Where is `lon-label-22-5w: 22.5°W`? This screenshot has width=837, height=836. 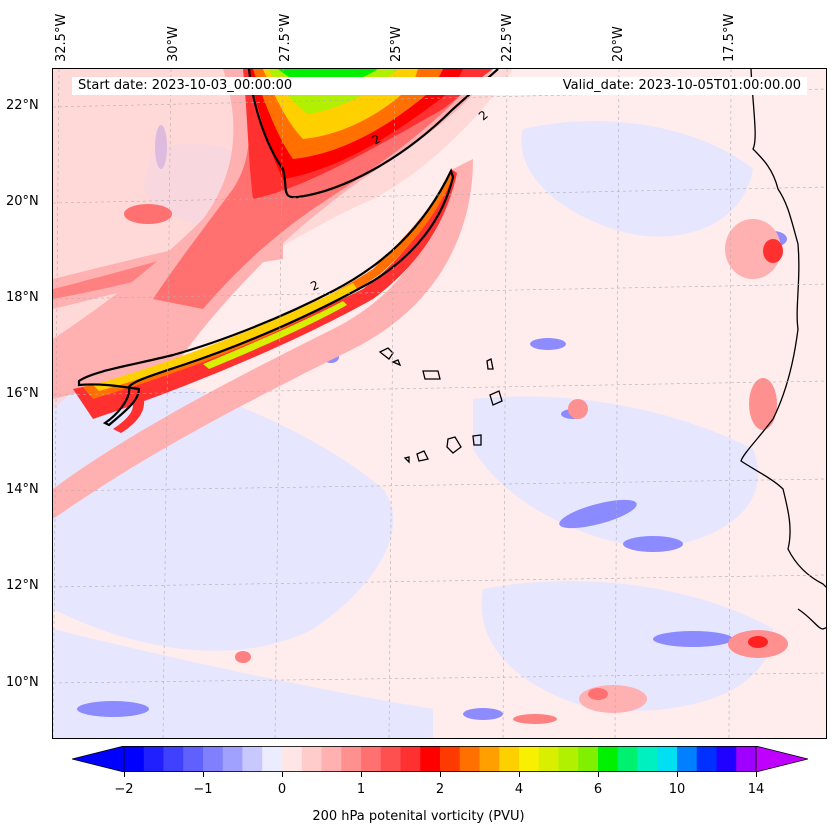 lon-label-22-5w: 22.5°W is located at coordinates (507, 37).